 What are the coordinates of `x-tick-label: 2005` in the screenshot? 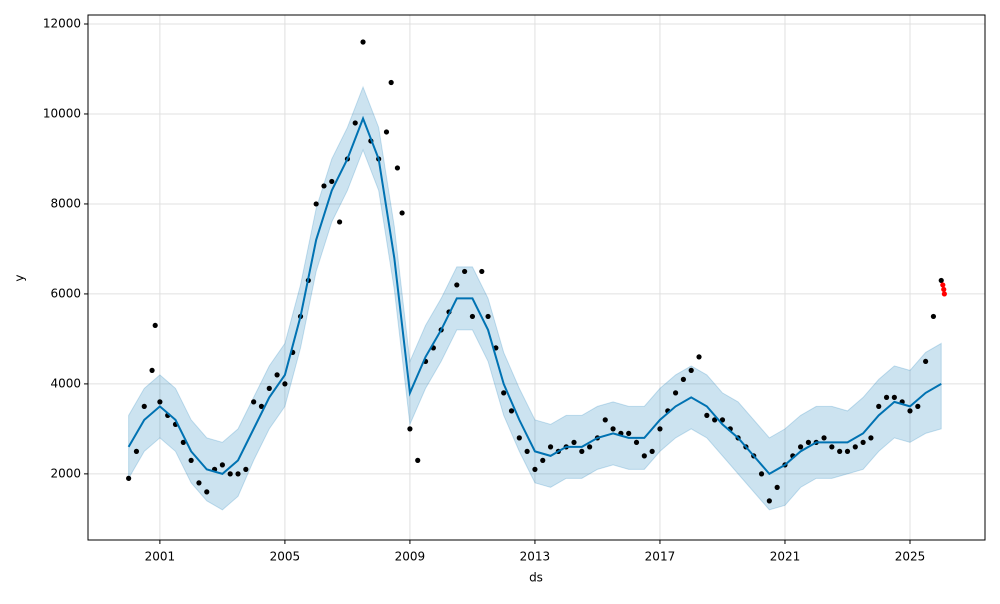 It's located at (285, 557).